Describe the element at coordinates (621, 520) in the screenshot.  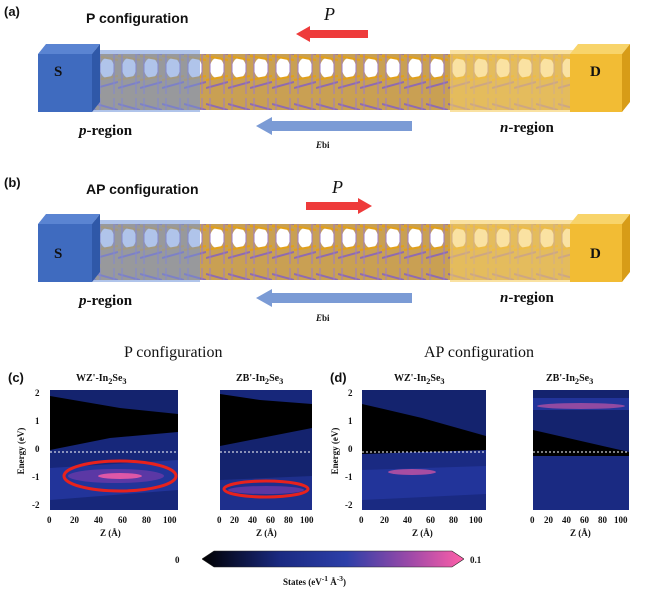
I see `panel-d-plot2-x-tick: 100` at that location.